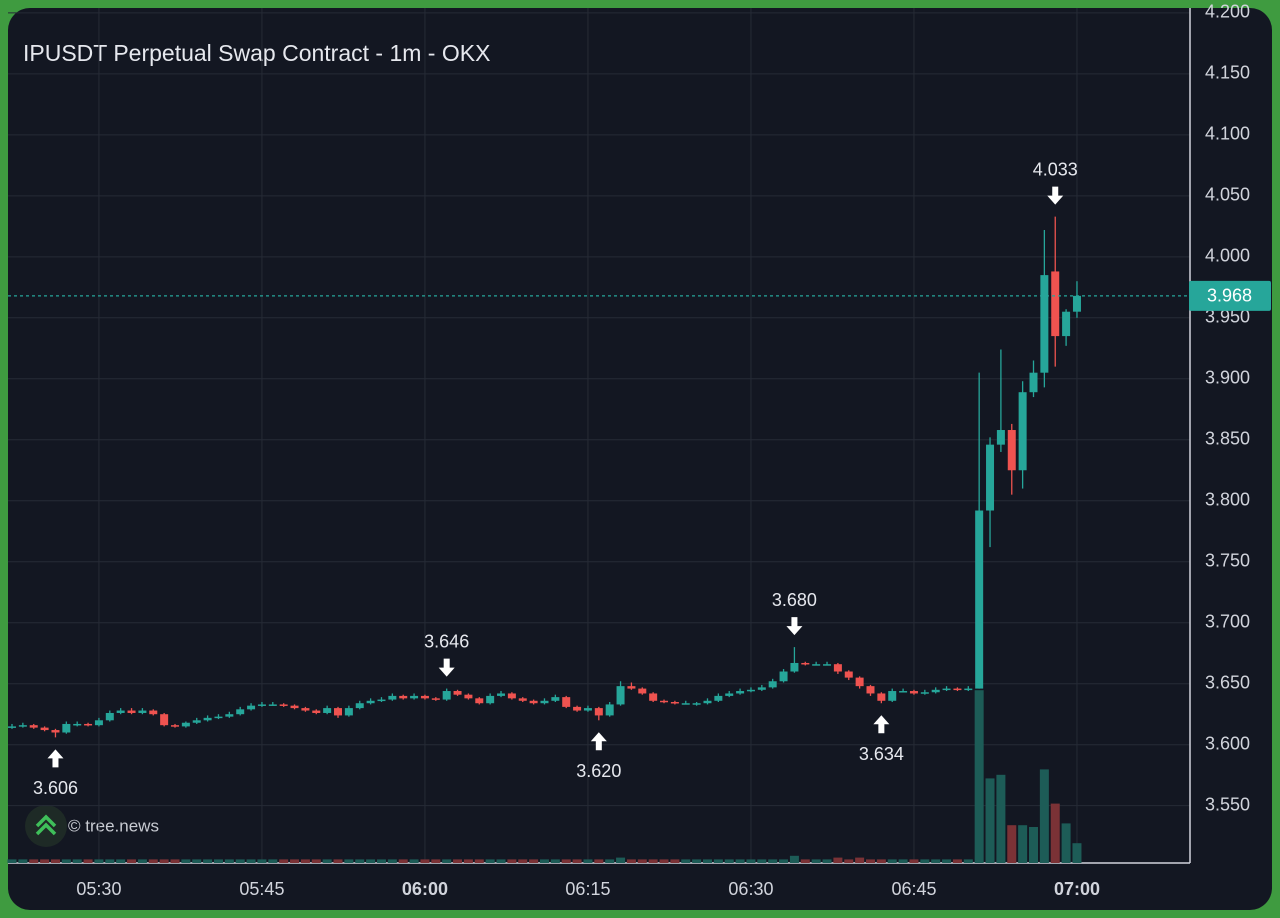 The width and height of the screenshot is (1280, 918). I want to click on x-tick-label: 06:15, so click(587, 889).